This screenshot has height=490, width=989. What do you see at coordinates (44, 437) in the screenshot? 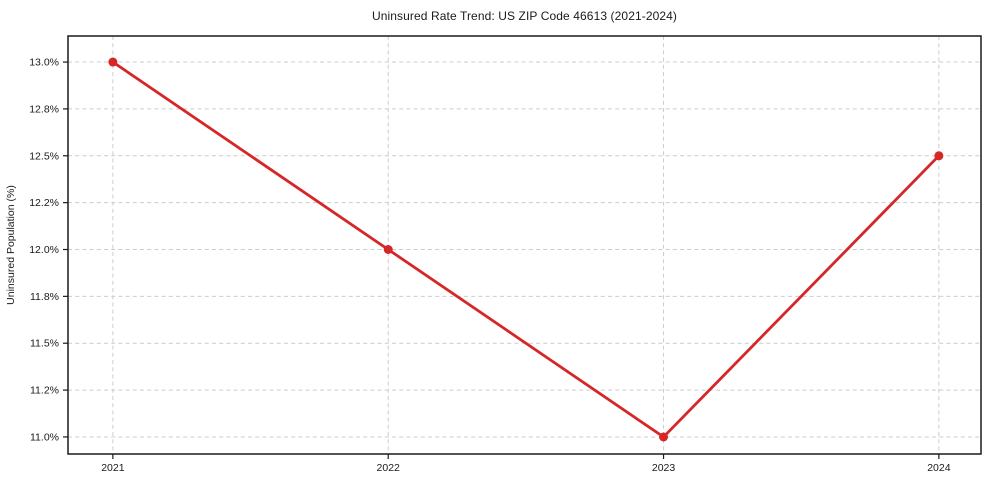
I see `y-tick-label: 11.0%` at bounding box center [44, 437].